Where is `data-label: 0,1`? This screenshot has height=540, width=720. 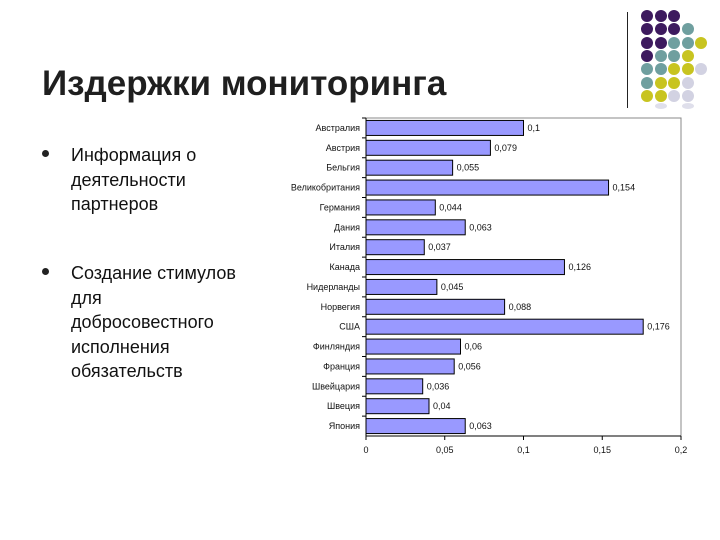
data-label: 0,1 is located at coordinates (534, 128).